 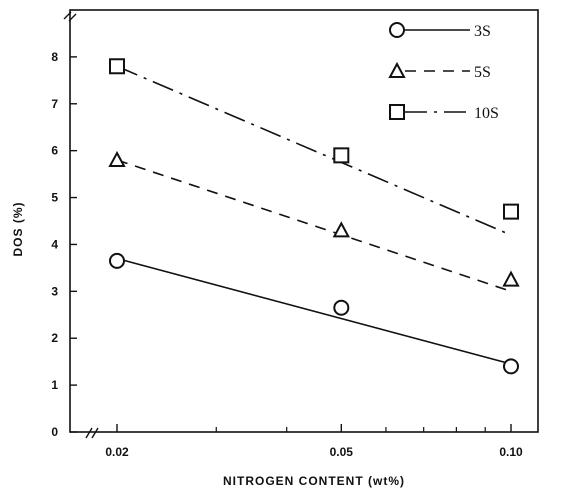 What do you see at coordinates (54, 291) in the screenshot?
I see `y-tick-label: 3` at bounding box center [54, 291].